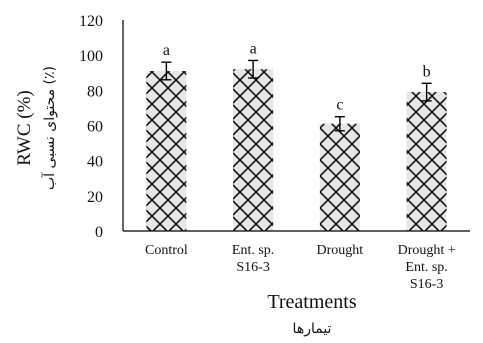 The width and height of the screenshot is (483, 343). I want to click on y-tick-label: 60, so click(95, 127).